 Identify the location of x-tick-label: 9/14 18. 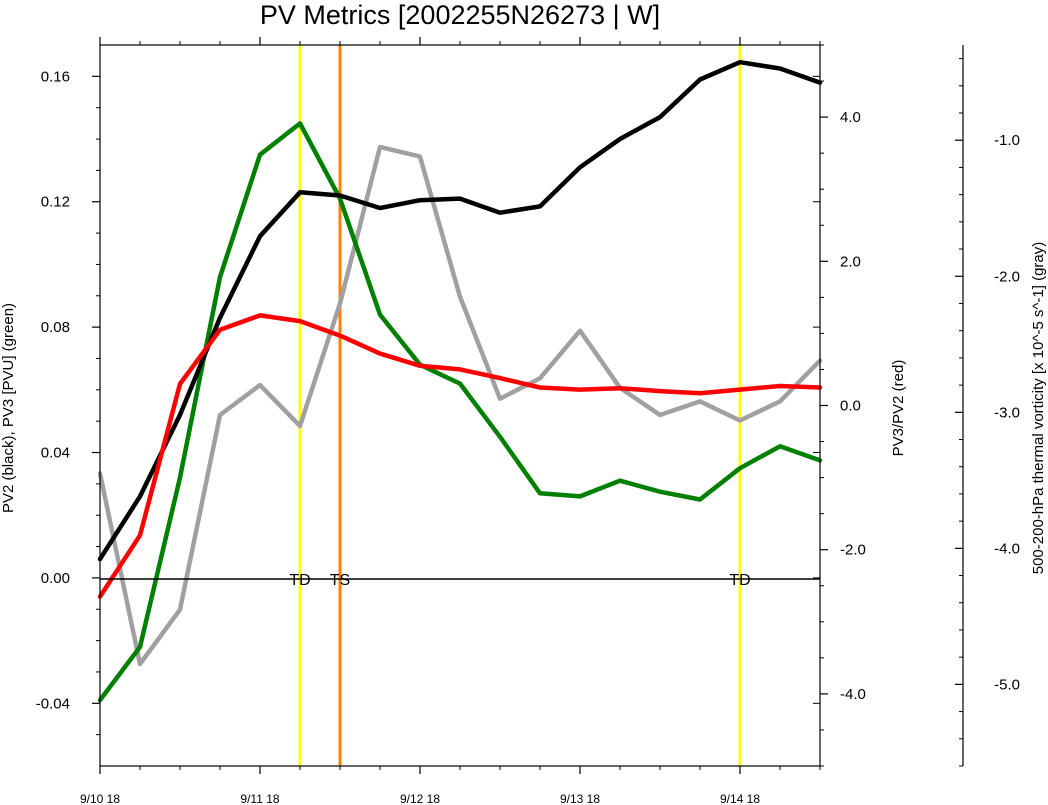
(740, 798).